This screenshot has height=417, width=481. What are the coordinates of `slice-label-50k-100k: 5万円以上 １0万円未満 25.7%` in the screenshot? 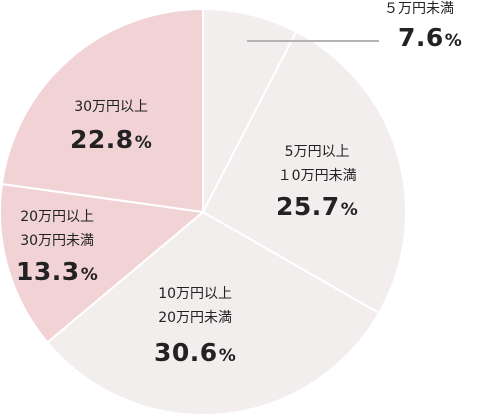 It's located at (317, 179).